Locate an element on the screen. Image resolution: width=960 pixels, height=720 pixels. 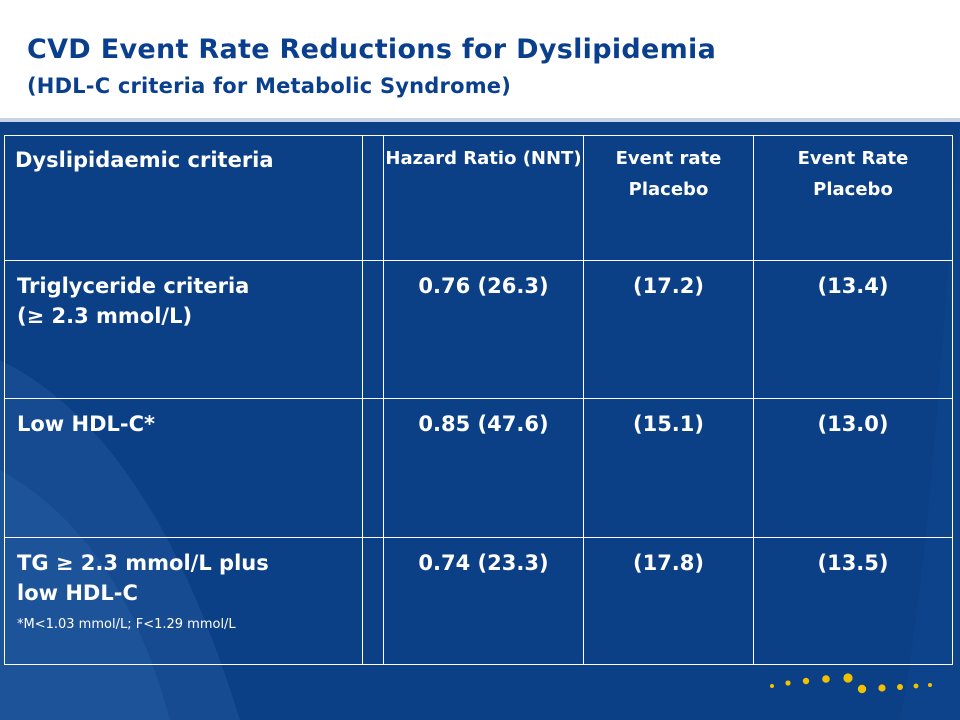
event-rate-2-value: (13.0) is located at coordinates (853, 468).